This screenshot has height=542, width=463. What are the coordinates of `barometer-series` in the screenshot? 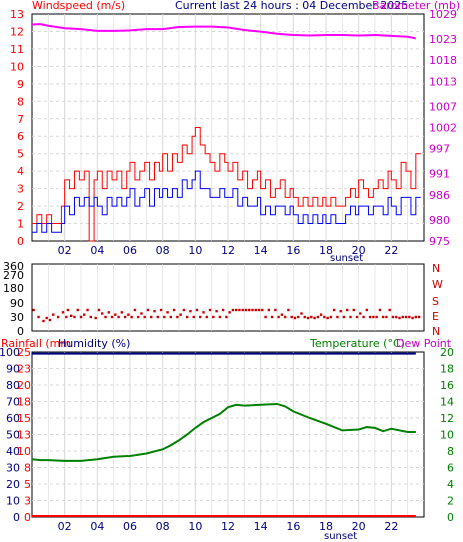 It's located at (224, 31).